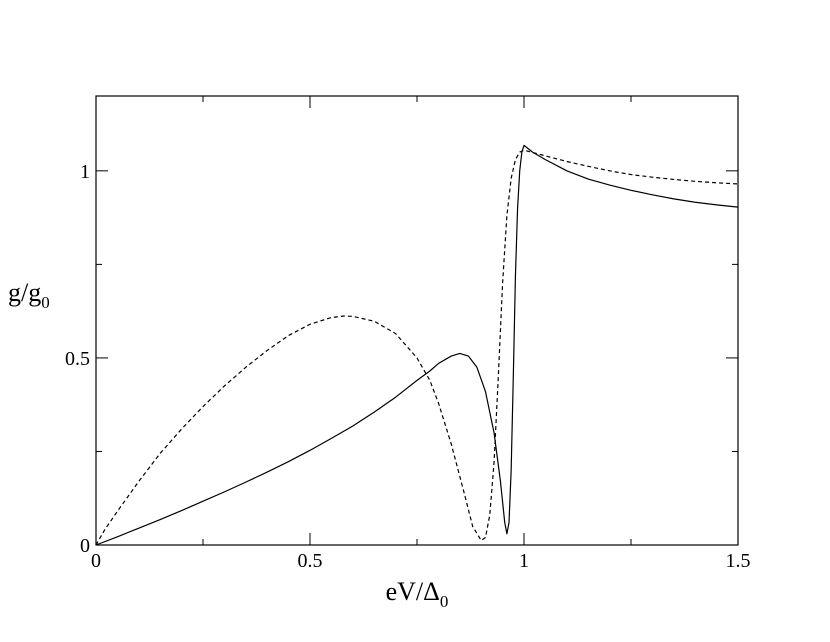 This screenshot has height=642, width=830. I want to click on x-tick-label: 0.5, so click(310, 561).